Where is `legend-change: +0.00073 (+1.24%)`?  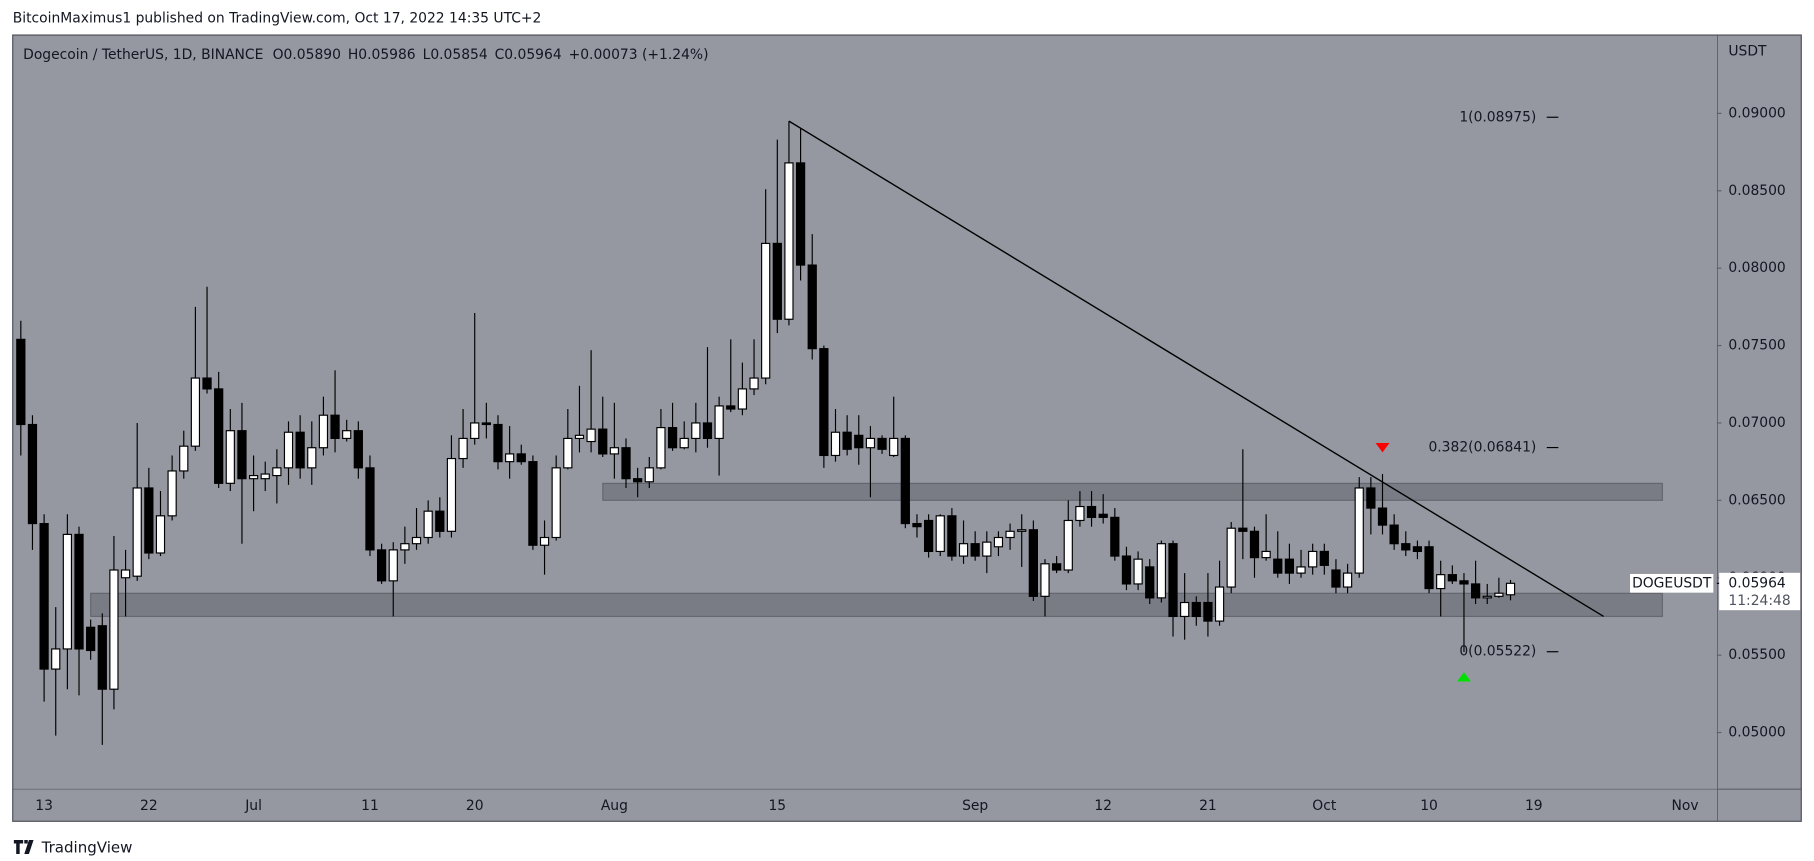 legend-change: +0.00073 (+1.24%) is located at coordinates (639, 55).